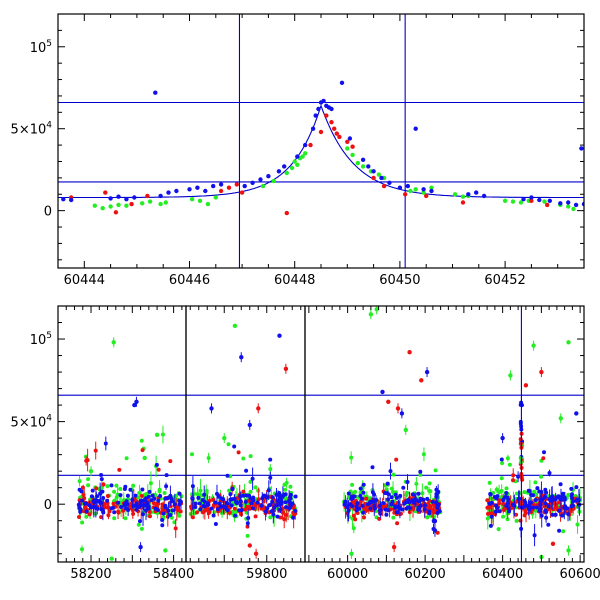  What do you see at coordinates (189, 280) in the screenshot?
I see `x-tick-label: 60446` at bounding box center [189, 280].